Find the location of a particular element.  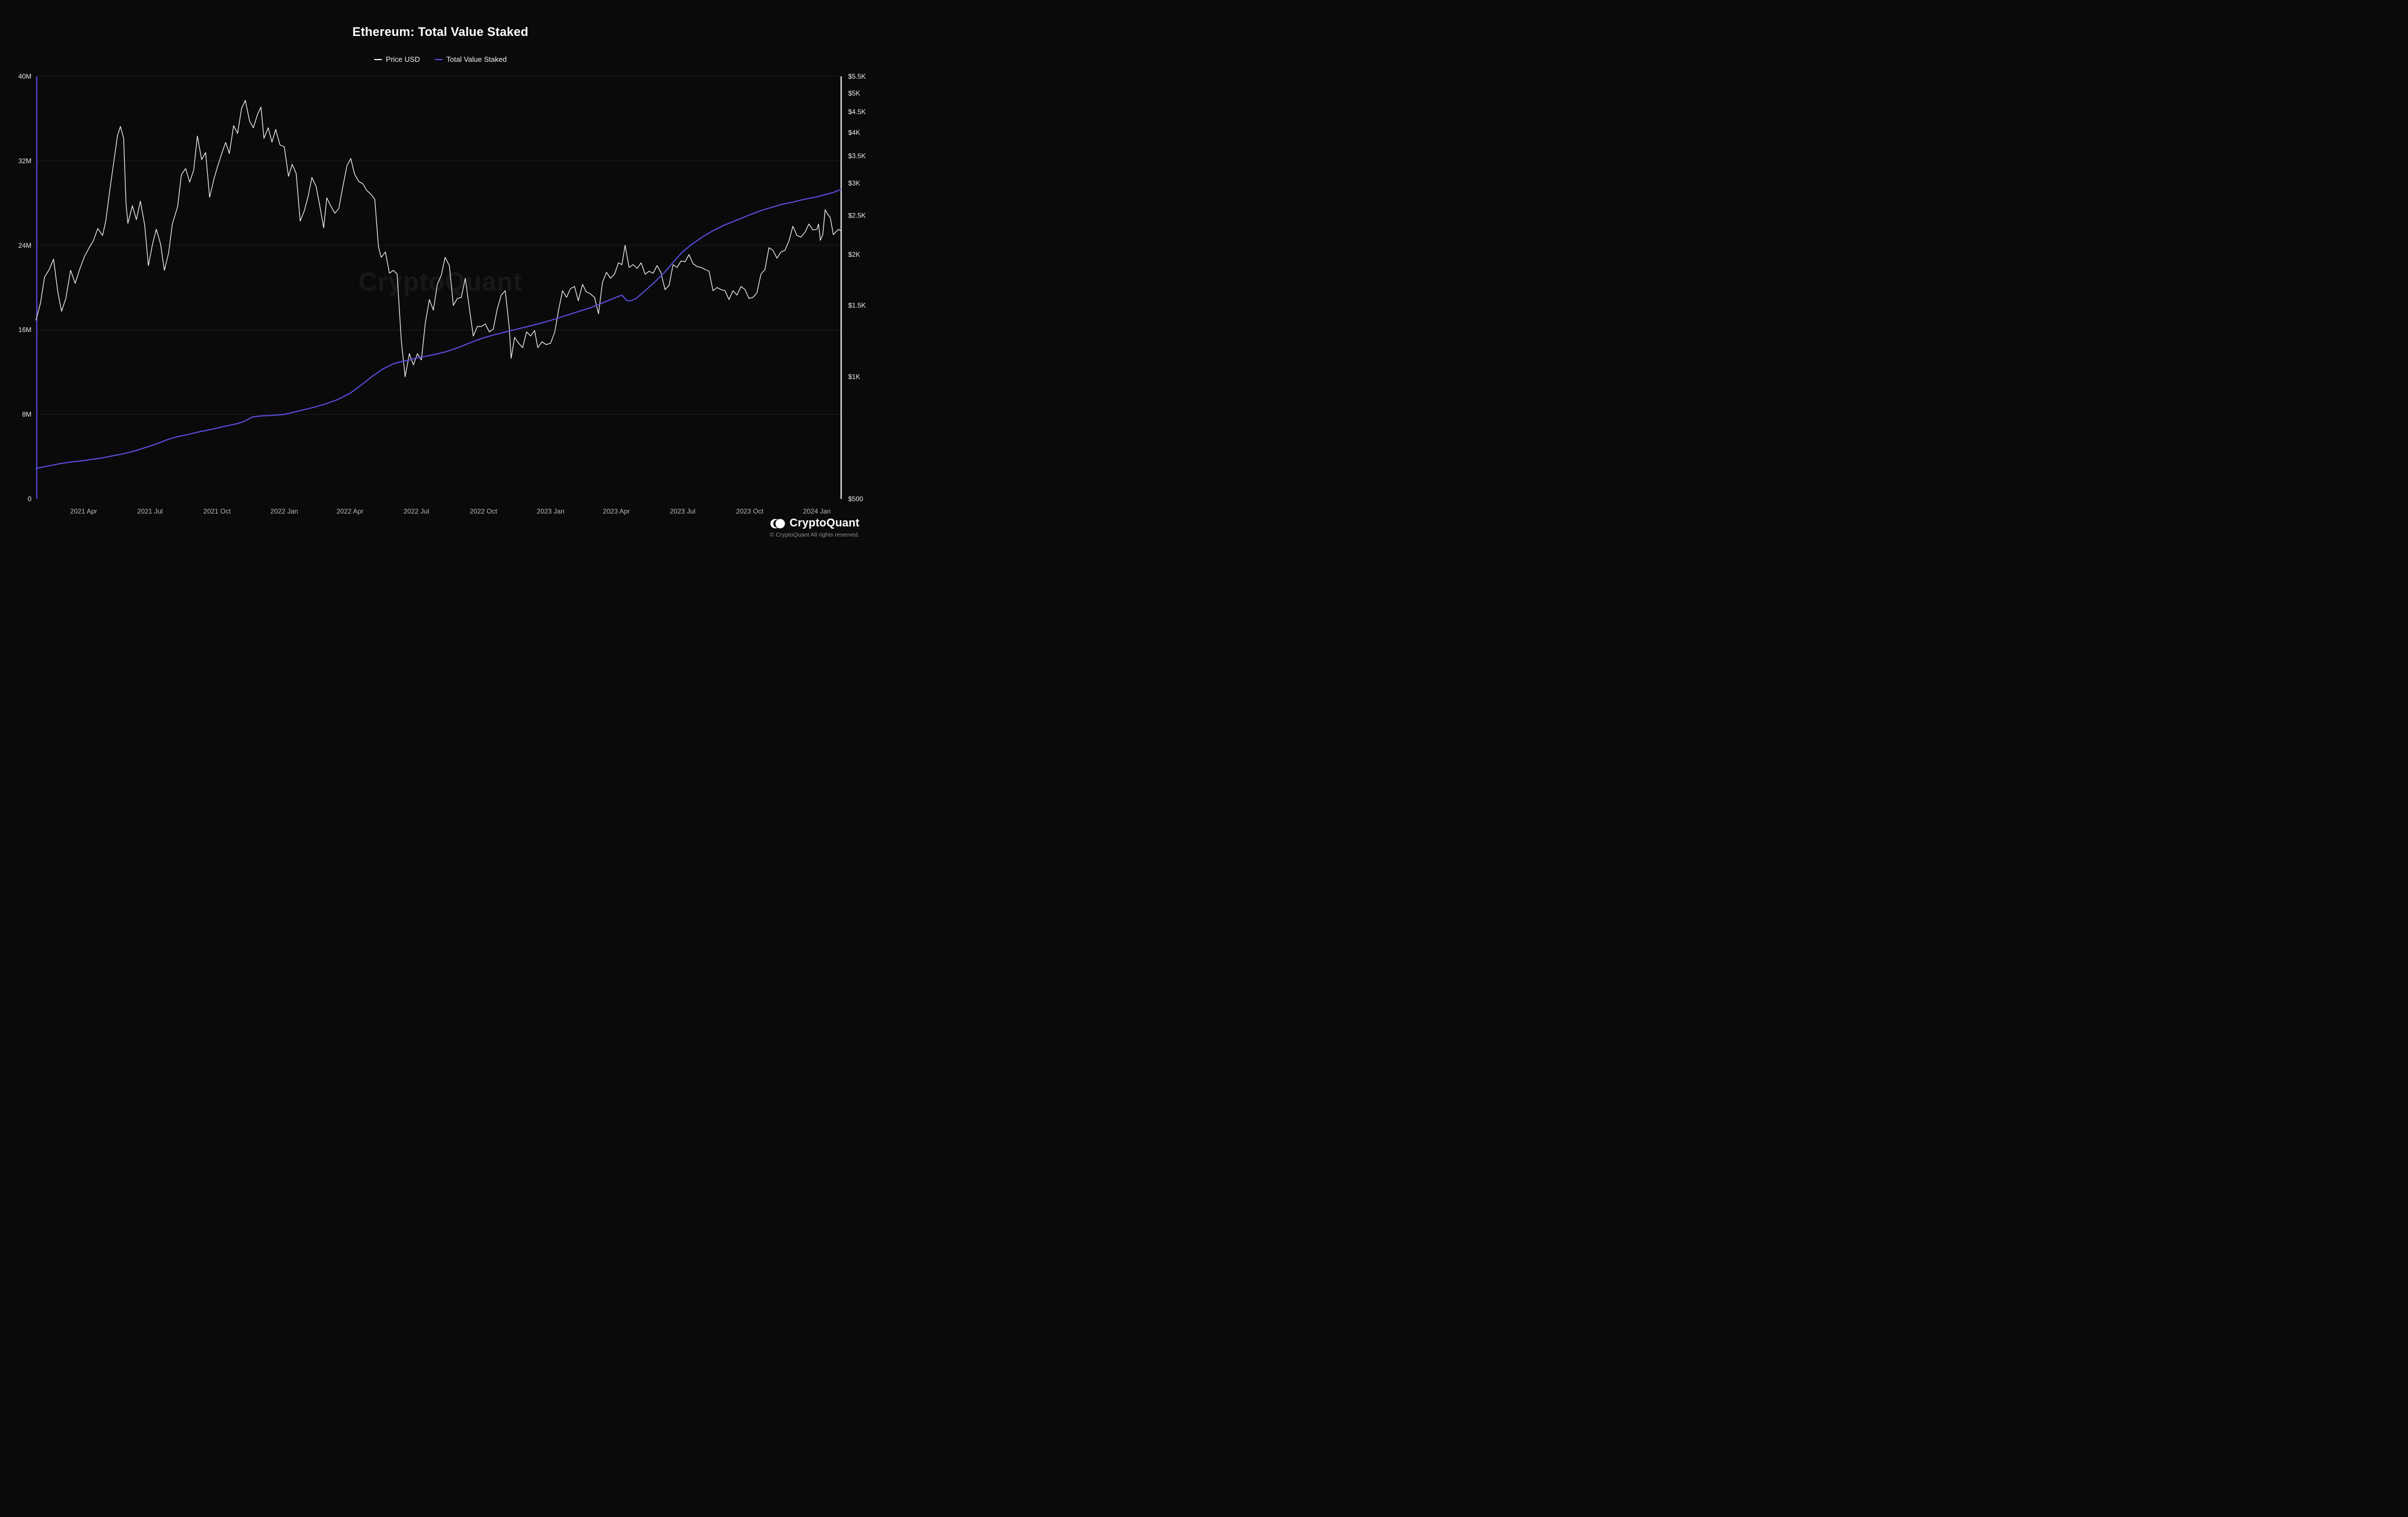

legend-item-price-usd: Price USD is located at coordinates (397, 59).